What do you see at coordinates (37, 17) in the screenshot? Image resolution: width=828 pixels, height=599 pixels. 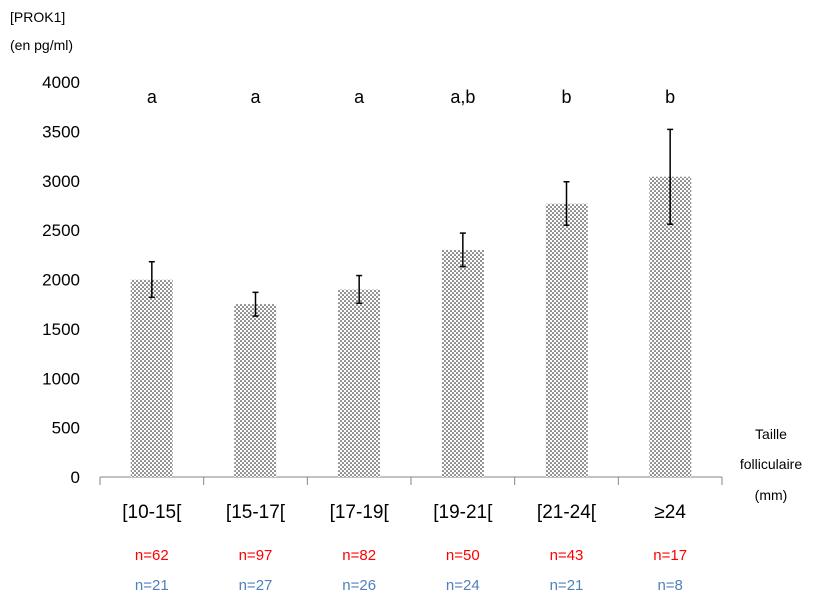 I see `y-axis-label-line-1: [PROK1]` at bounding box center [37, 17].